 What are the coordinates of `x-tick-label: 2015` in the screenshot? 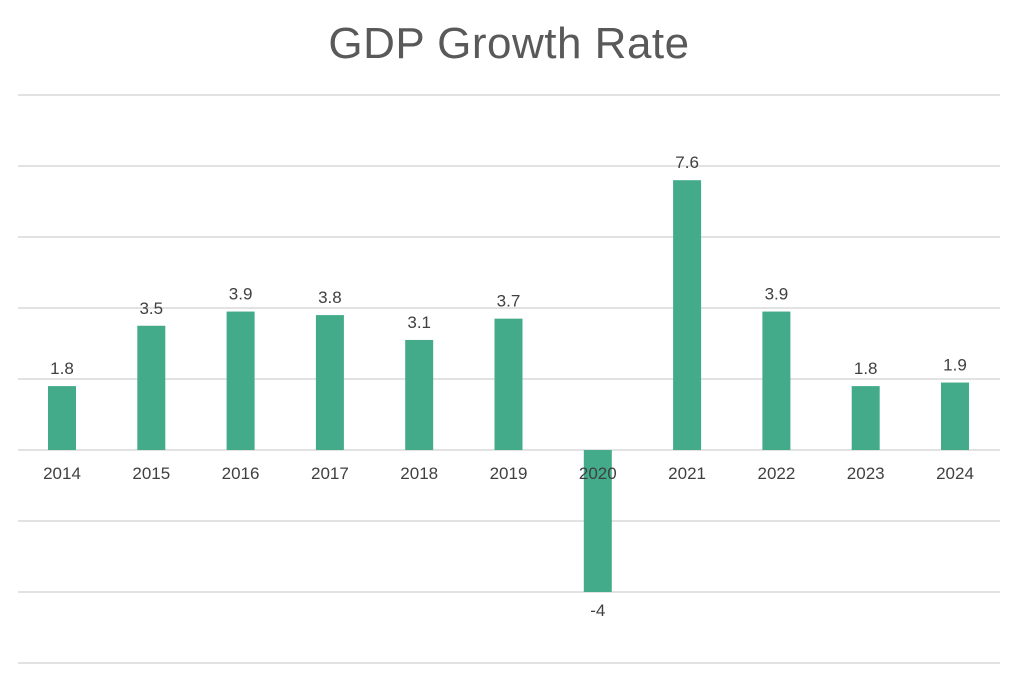 It's located at (151, 473).